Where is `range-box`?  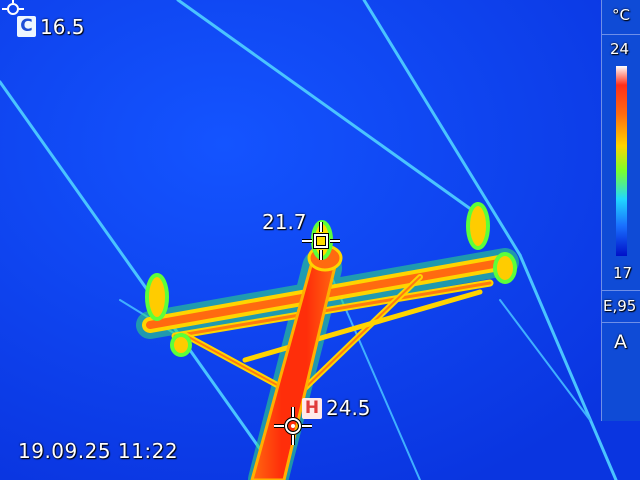 range-box is located at coordinates (621, 162).